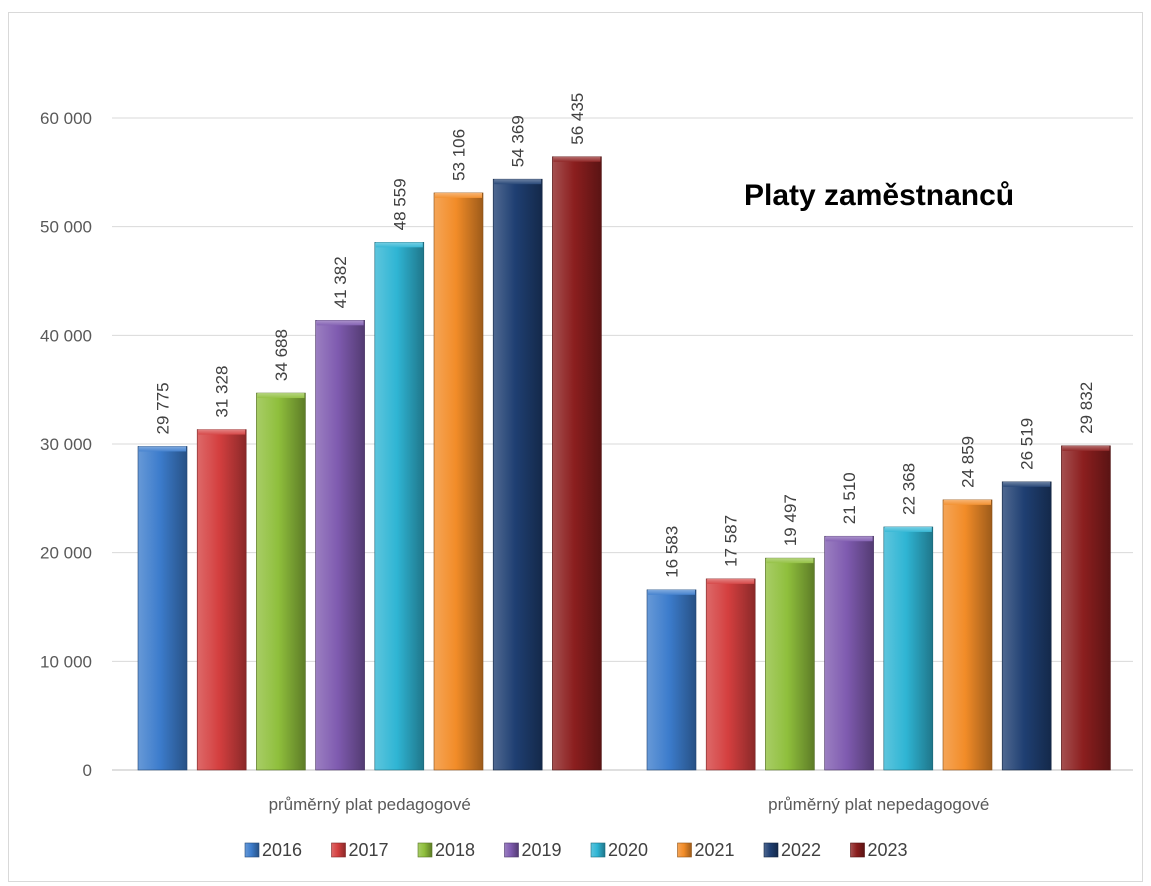 The height and width of the screenshot is (886, 1151). Describe the element at coordinates (221, 600) in the screenshot. I see `bar-2017-pedagogove` at that location.